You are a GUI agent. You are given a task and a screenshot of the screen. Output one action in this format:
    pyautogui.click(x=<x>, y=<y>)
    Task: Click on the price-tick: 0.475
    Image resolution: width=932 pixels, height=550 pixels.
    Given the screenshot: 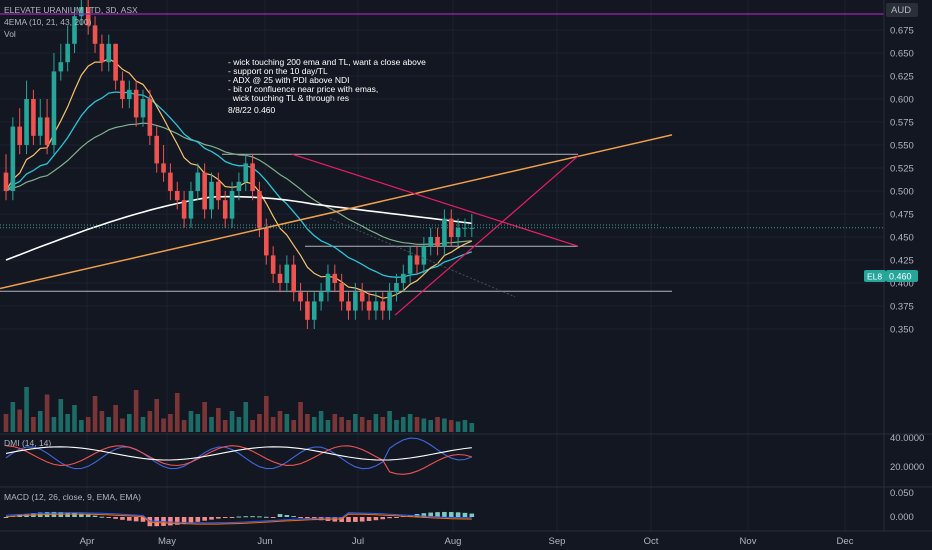 What is the action you would take?
    pyautogui.click(x=902, y=215)
    